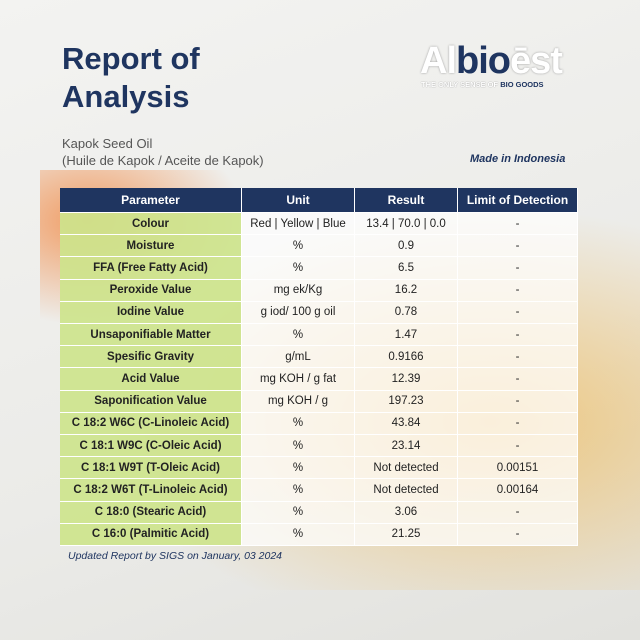 The image size is (640, 640). Describe the element at coordinates (151, 200) in the screenshot. I see `column-header: Parameter` at that location.